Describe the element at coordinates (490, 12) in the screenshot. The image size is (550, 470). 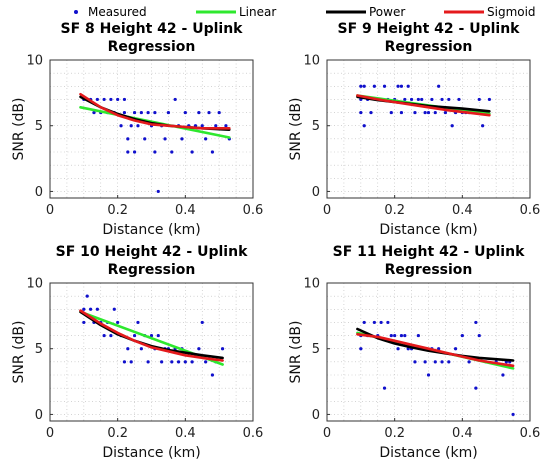
I see `legend-item-sigmoid: Sigmoid` at that location.